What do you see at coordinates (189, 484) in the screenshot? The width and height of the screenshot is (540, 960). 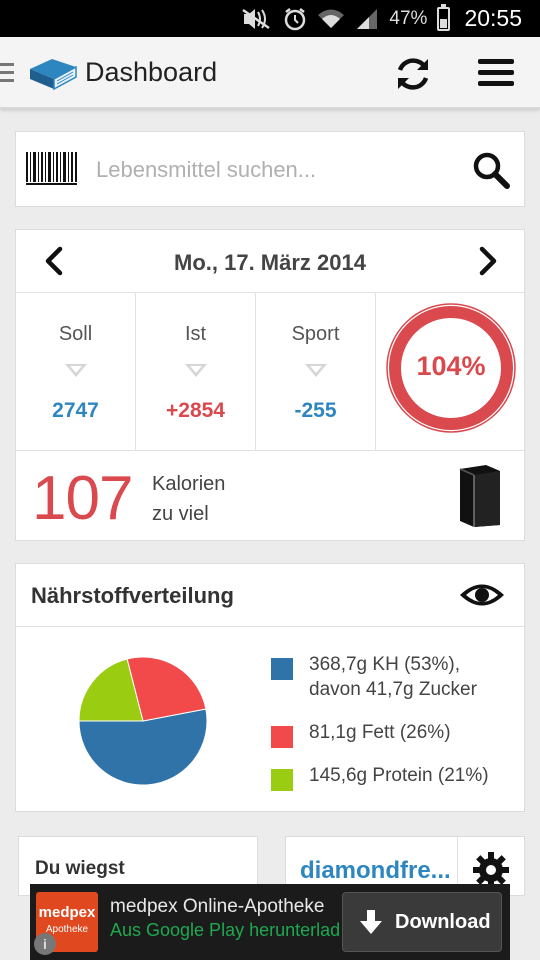 I see `calorie-text-line1: Kalorien` at bounding box center [189, 484].